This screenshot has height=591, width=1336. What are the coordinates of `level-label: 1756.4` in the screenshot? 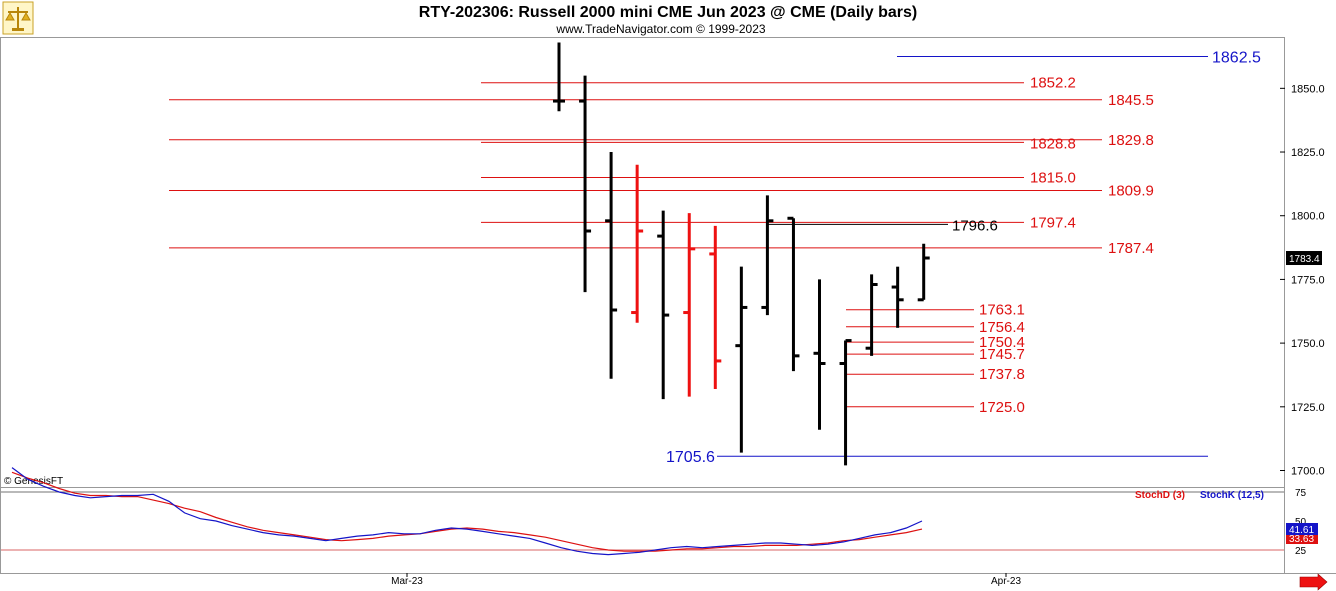 It's located at (1002, 327).